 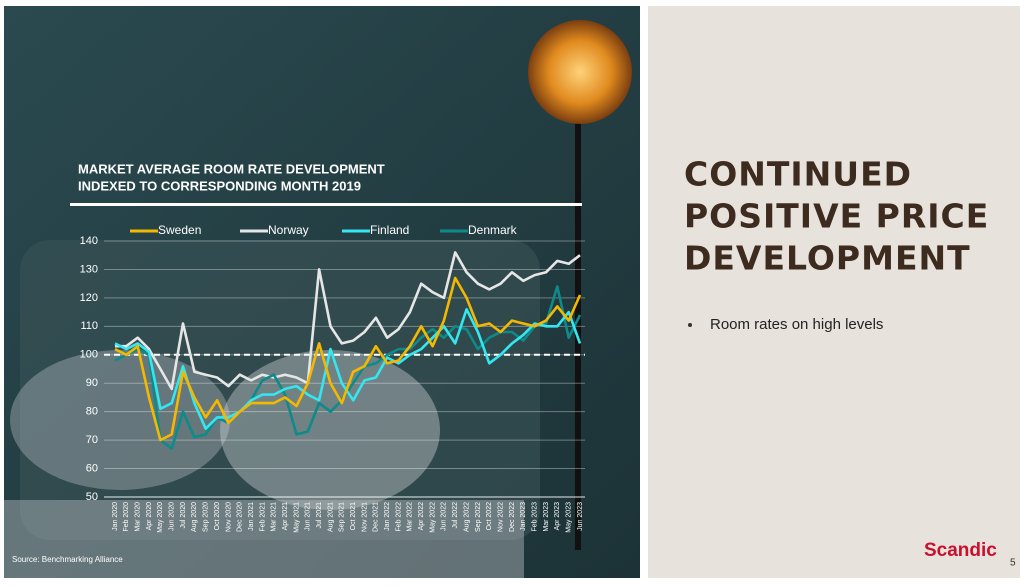 What do you see at coordinates (376, 517) in the screenshot?
I see `x-tick-label: Dec 2021` at bounding box center [376, 517].